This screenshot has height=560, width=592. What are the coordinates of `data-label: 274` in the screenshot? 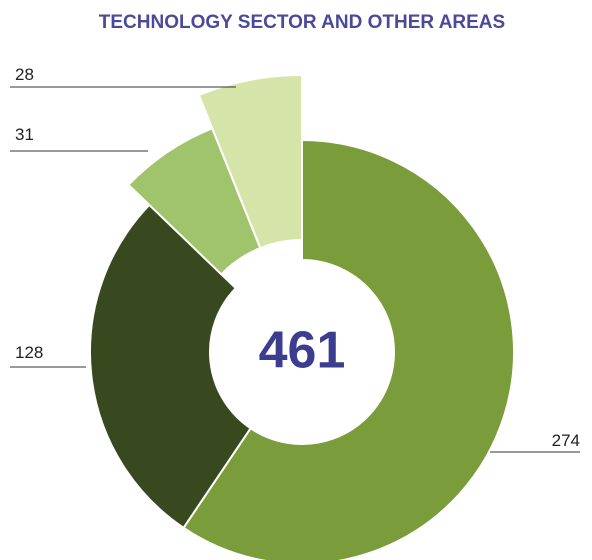 It's located at (566, 440).